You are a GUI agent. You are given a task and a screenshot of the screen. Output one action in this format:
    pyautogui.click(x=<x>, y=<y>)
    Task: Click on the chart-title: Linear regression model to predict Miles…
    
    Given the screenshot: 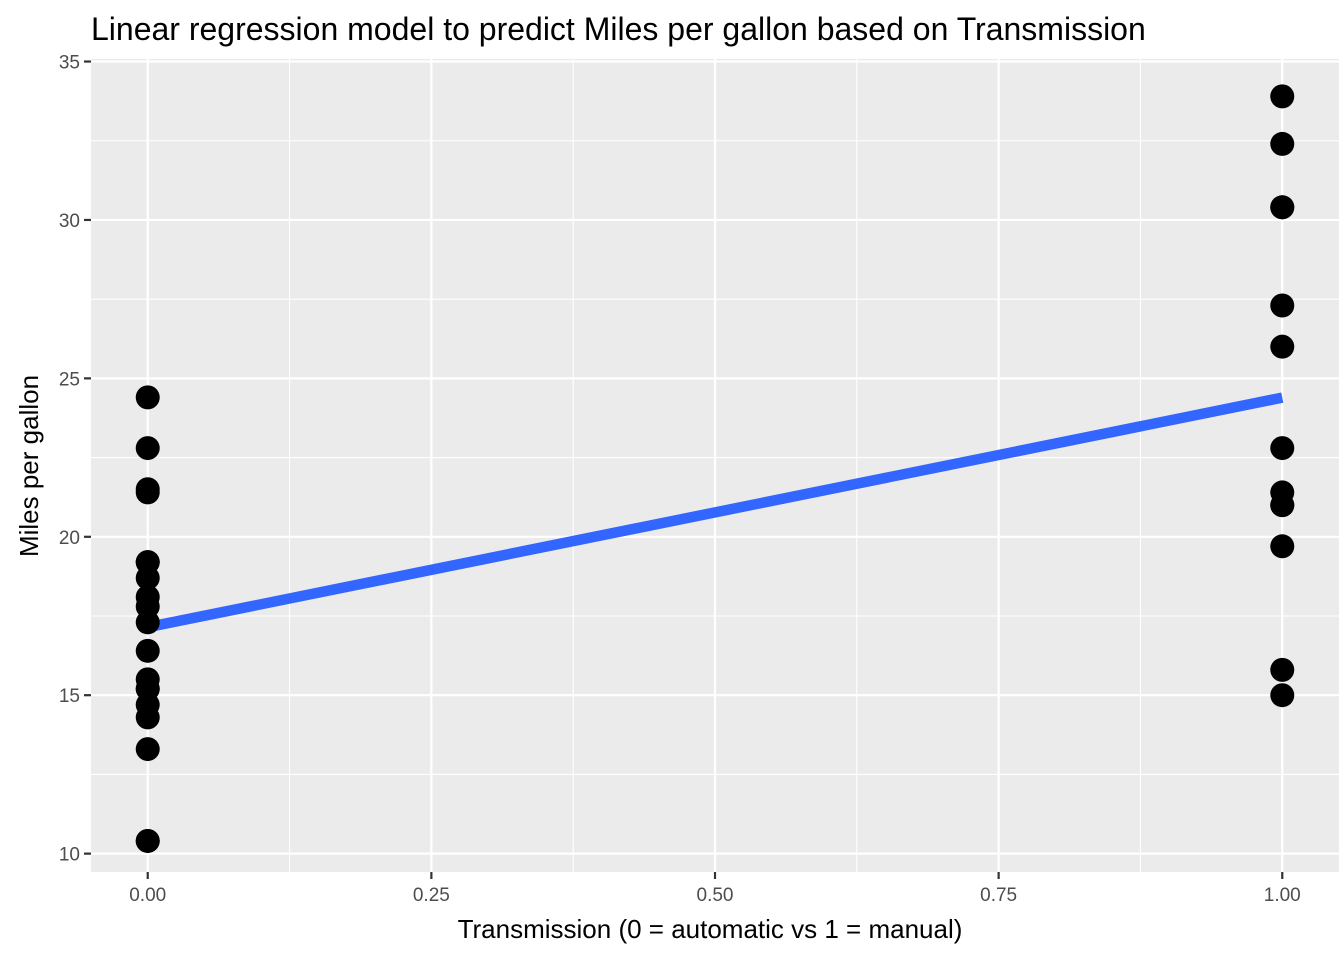 What is the action you would take?
    pyautogui.click(x=618, y=29)
    